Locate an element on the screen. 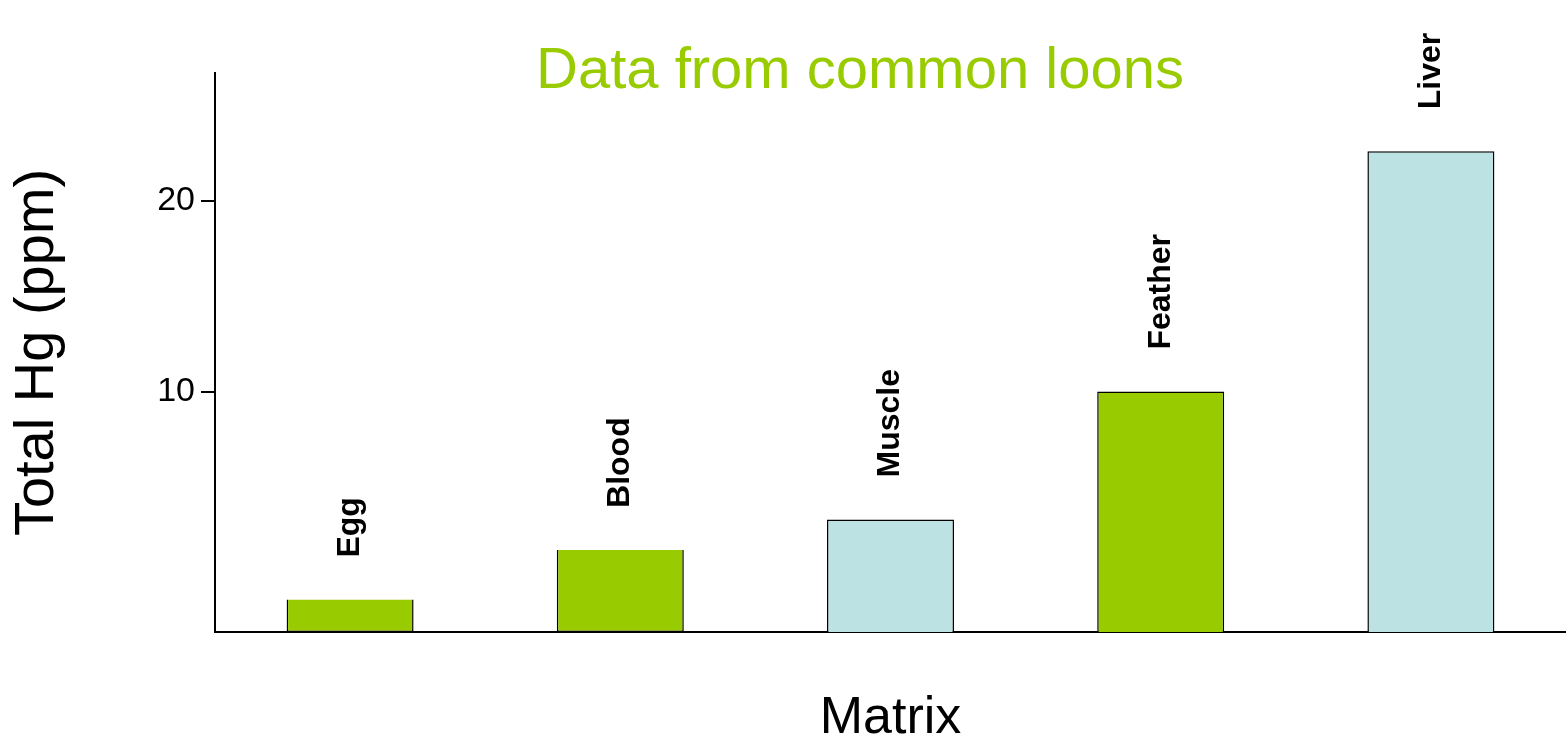 The height and width of the screenshot is (754, 1566). y-axis-title: Total Hg (ppm) is located at coordinates (34, 352).